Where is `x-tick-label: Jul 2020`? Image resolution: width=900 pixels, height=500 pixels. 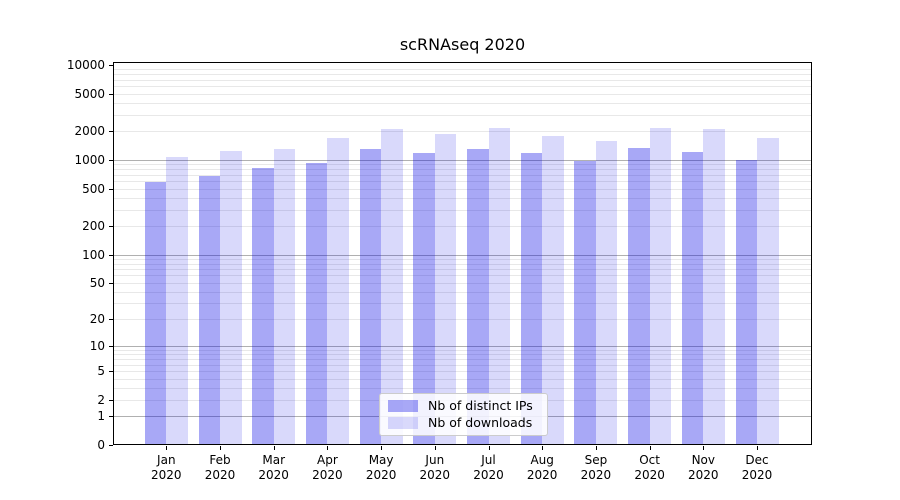 x-tick-label: Jul 2020 is located at coordinates (489, 468).